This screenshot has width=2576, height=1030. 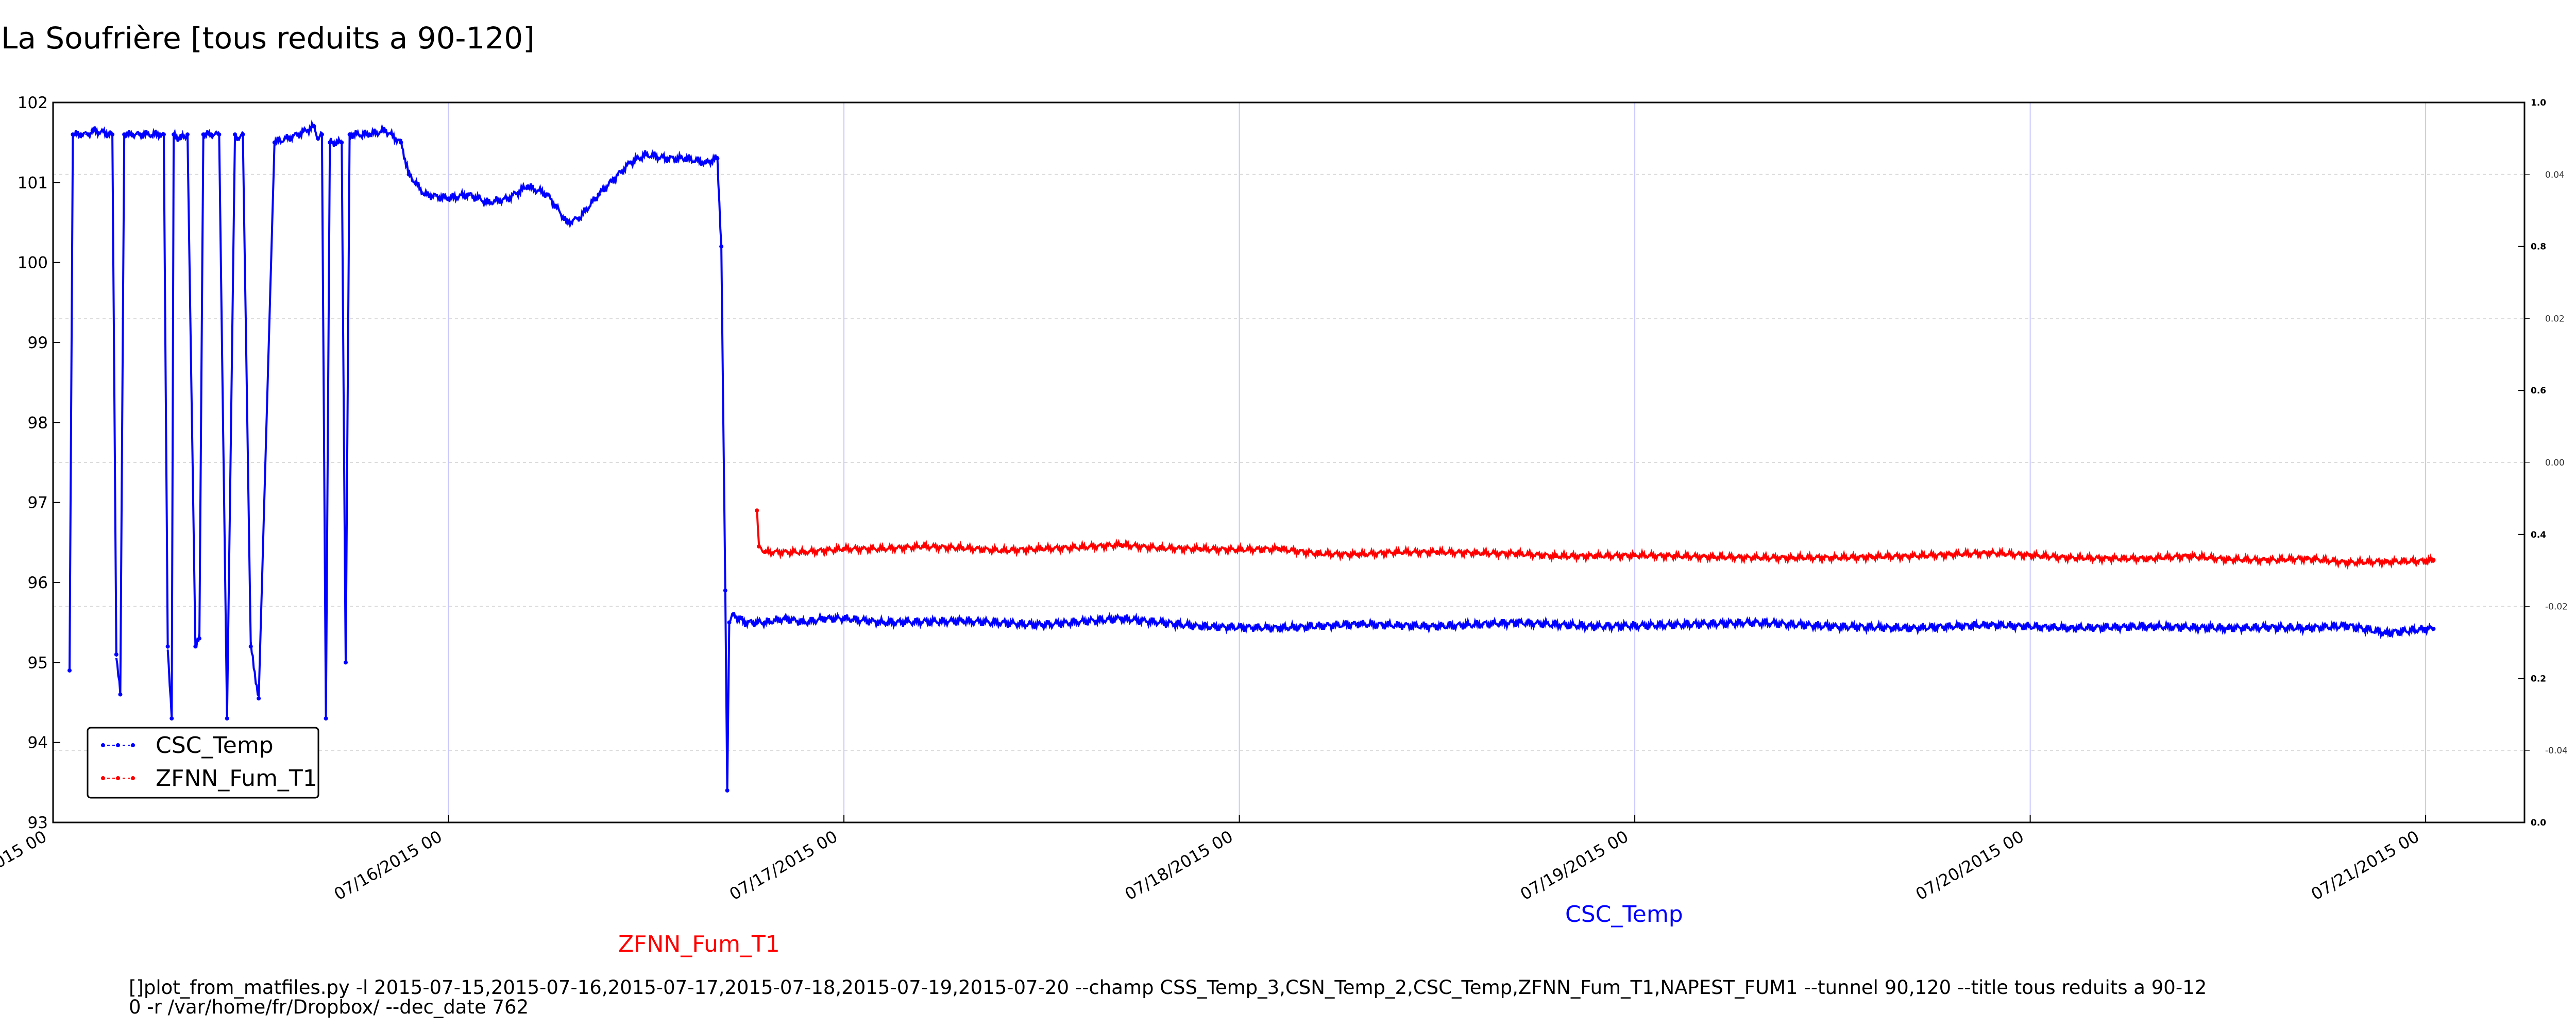 What do you see at coordinates (268, 38) in the screenshot?
I see `chart-title: La Soufrière [tous reduits a 90-120]` at bounding box center [268, 38].